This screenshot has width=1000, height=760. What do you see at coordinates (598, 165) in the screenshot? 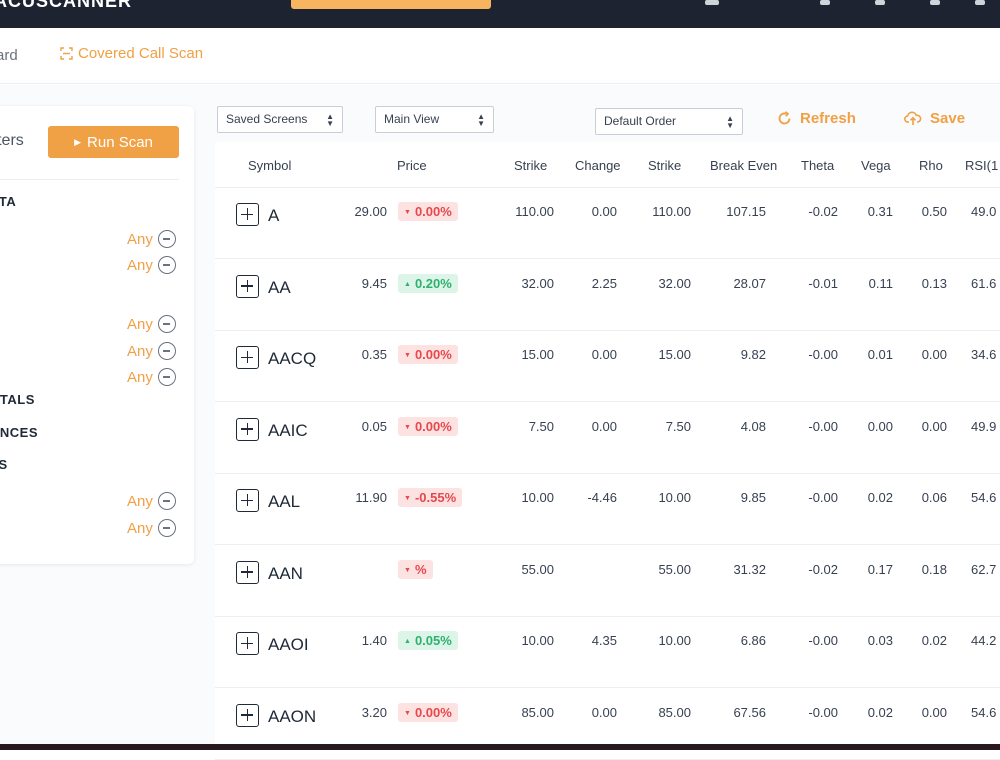
I see `column-header-change: Change` at bounding box center [598, 165].